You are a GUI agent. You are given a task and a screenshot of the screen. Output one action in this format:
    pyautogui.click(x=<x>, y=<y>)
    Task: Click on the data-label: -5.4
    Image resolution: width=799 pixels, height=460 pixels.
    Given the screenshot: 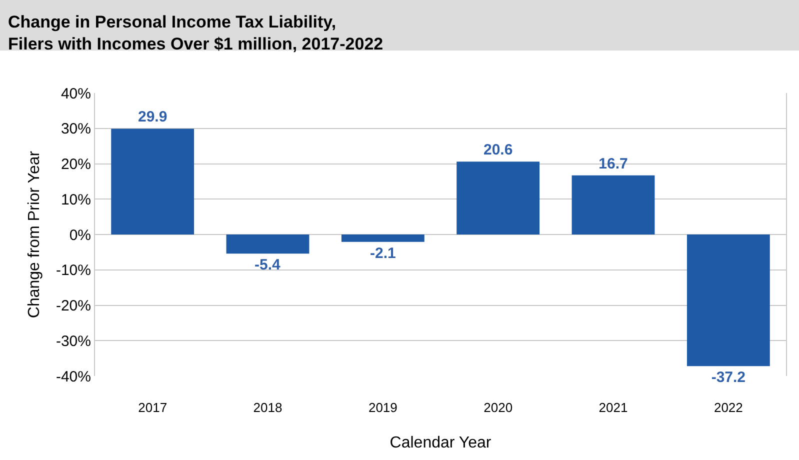 What is the action you would take?
    pyautogui.click(x=267, y=265)
    